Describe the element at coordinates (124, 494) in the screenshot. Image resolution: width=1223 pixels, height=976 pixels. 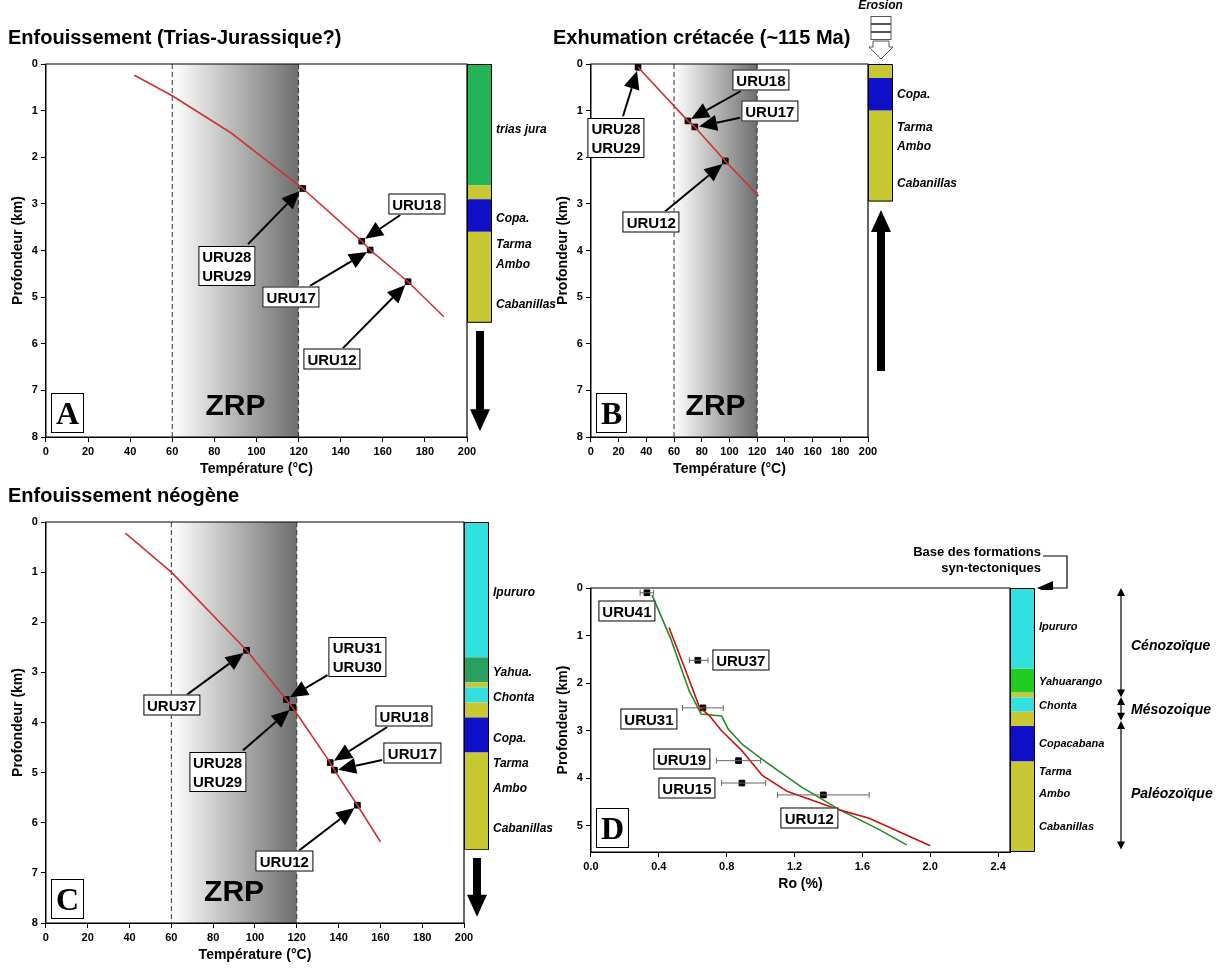
I see `chart-title: Enfouissement néogène` at that location.